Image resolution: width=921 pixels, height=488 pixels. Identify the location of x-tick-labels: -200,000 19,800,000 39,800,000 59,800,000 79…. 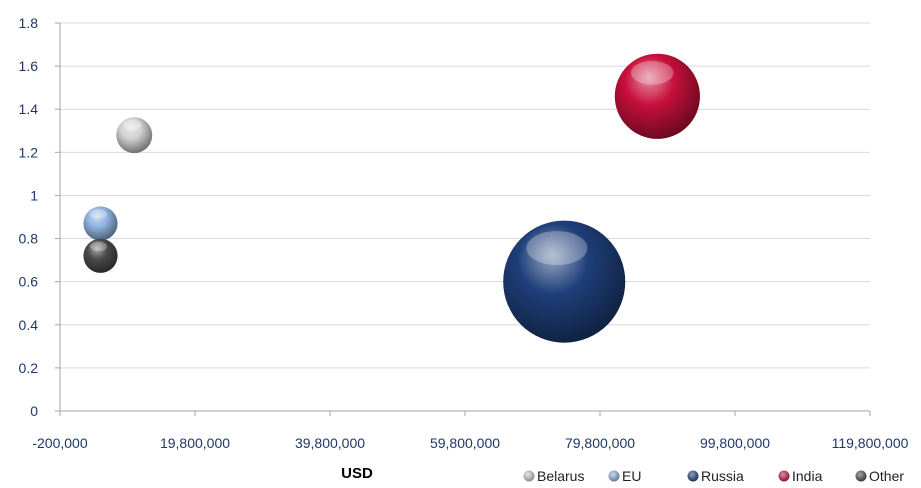
(470, 431).